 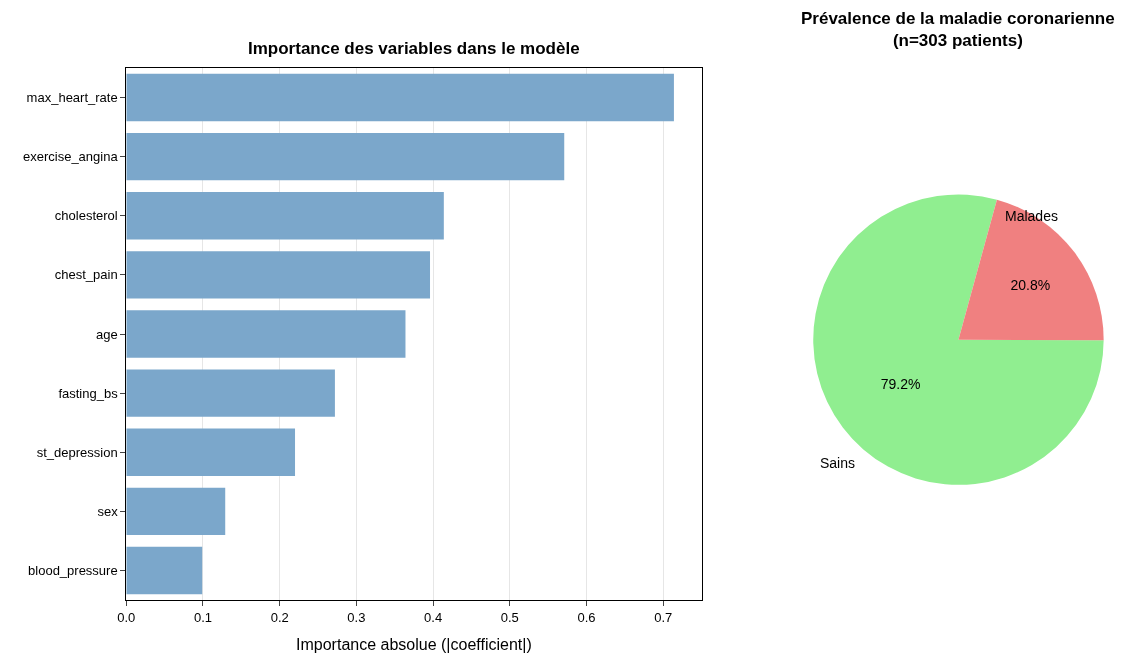 I want to click on x-tick-label: 0.6, so click(x=586, y=617).